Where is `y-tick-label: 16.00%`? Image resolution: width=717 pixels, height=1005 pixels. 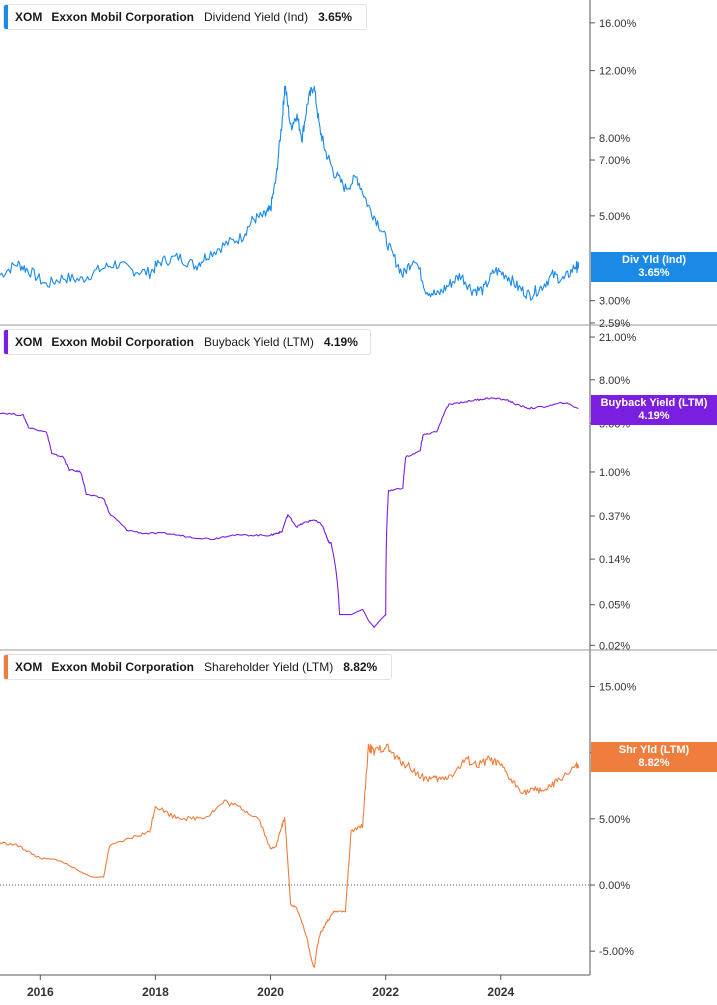
y-tick-label: 16.00% is located at coordinates (618, 24).